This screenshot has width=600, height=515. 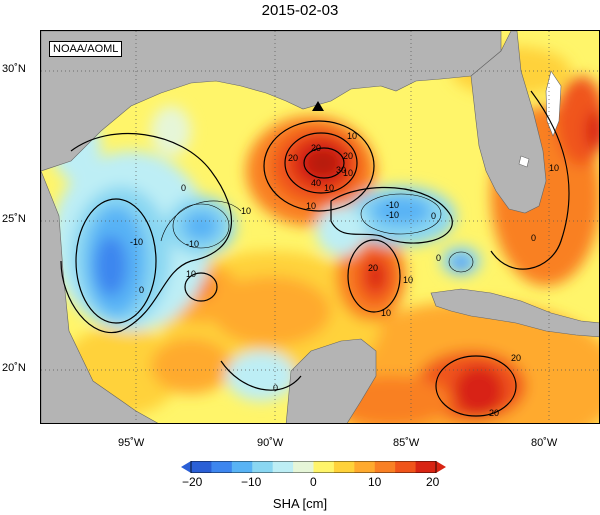 I want to click on colorbar-border, so click(x=313, y=467).